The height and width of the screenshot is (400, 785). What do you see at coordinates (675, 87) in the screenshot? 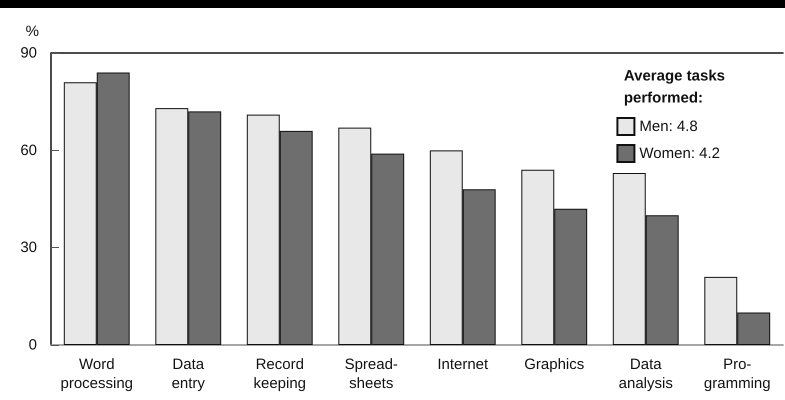
I see `legend-title: Average tasks performed:` at bounding box center [675, 87].